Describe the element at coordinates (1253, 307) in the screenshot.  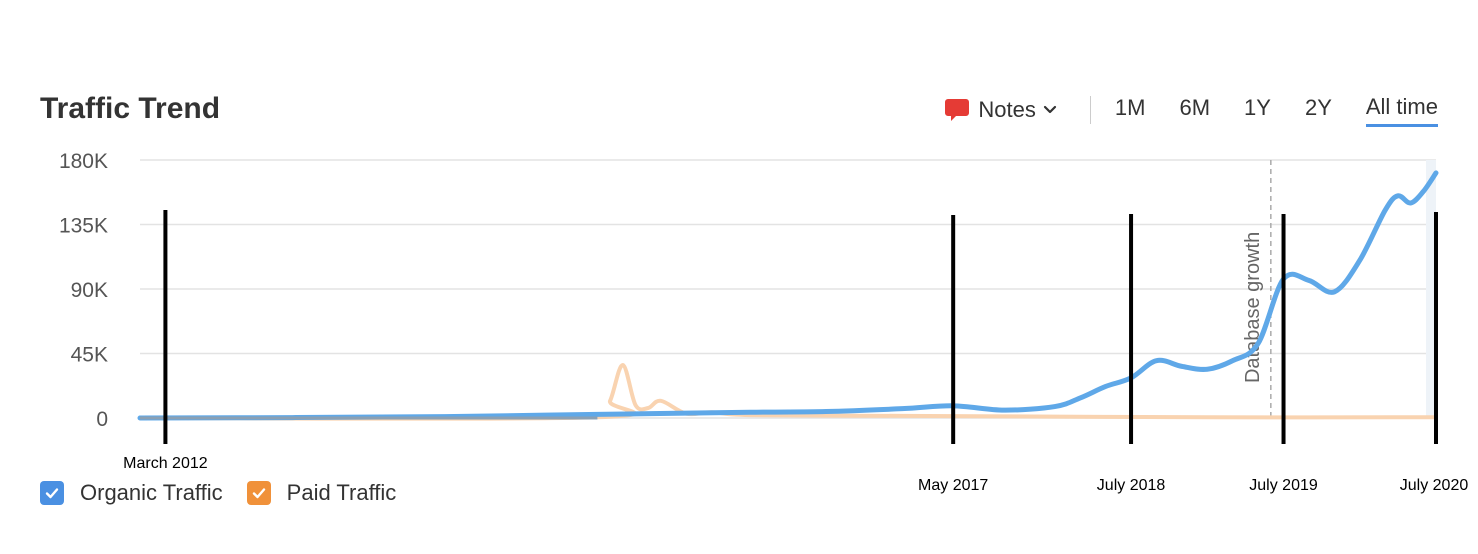
I see `database-growth-label: Database growth` at that location.